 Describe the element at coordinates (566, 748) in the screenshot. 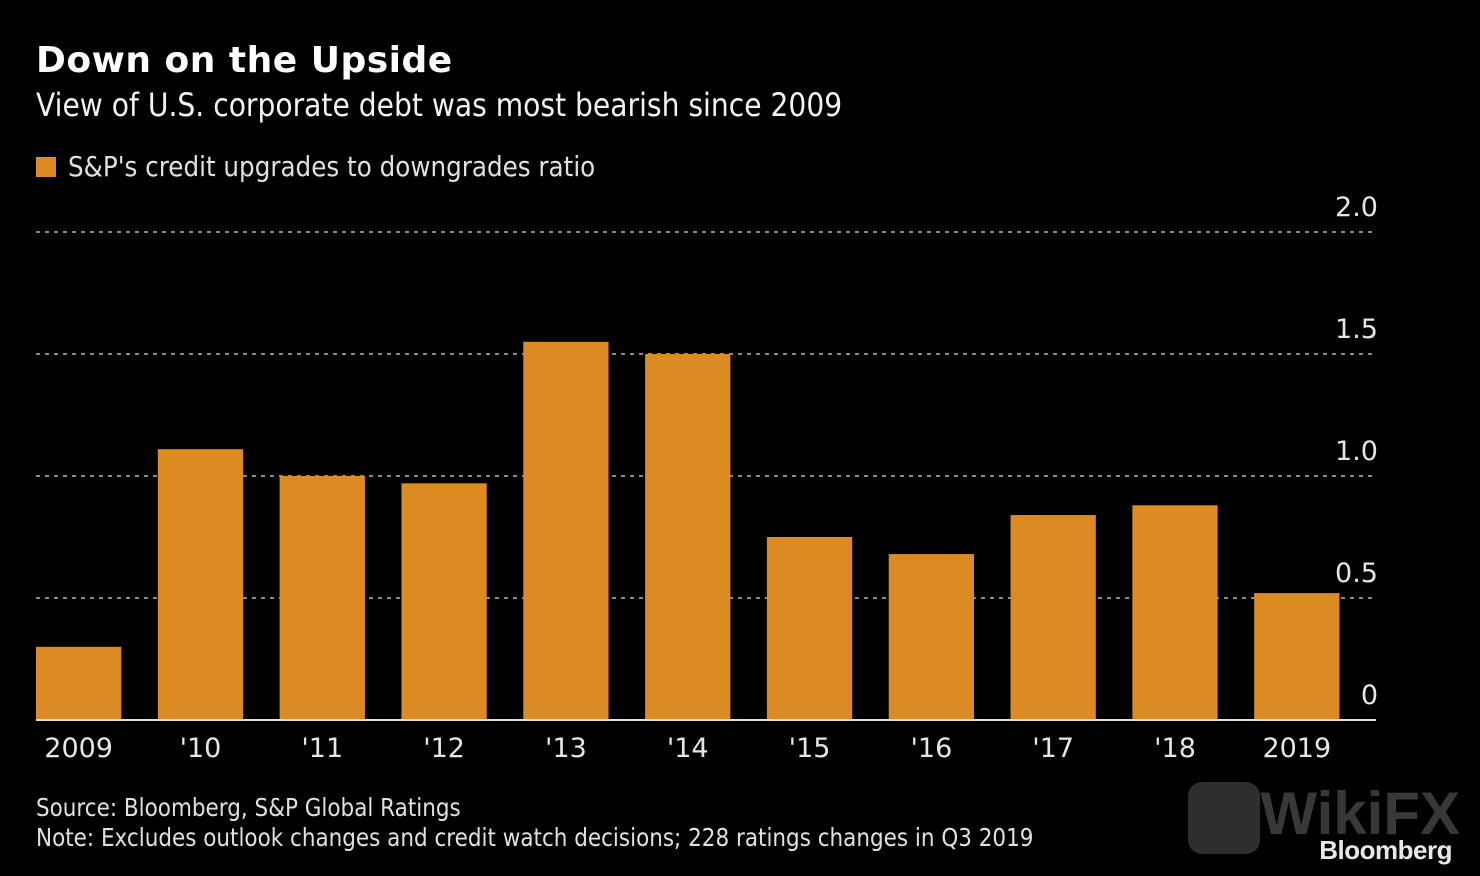

I see `x-tick-label: '13` at that location.